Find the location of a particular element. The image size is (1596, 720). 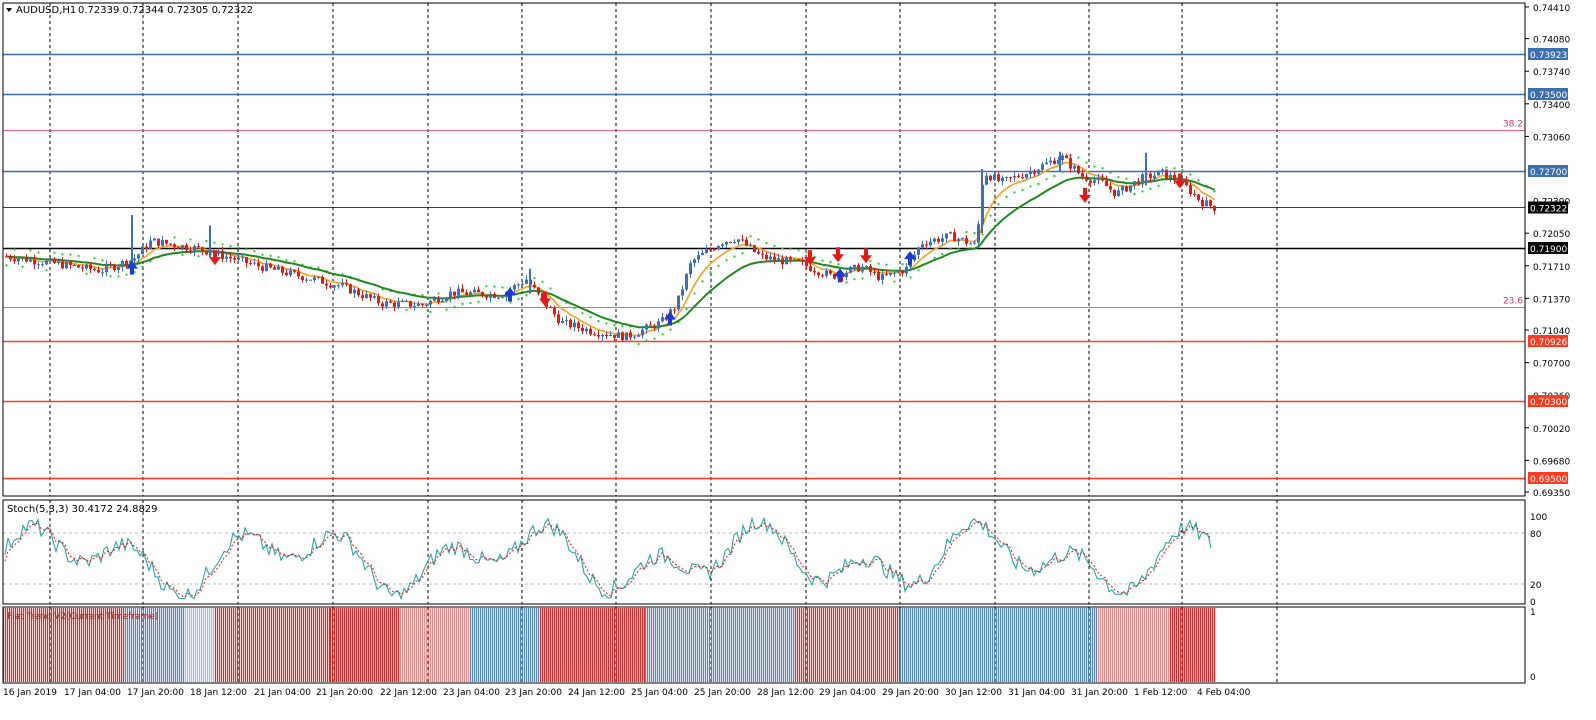

price-tick-label: 0.69350 is located at coordinates (1551, 494).